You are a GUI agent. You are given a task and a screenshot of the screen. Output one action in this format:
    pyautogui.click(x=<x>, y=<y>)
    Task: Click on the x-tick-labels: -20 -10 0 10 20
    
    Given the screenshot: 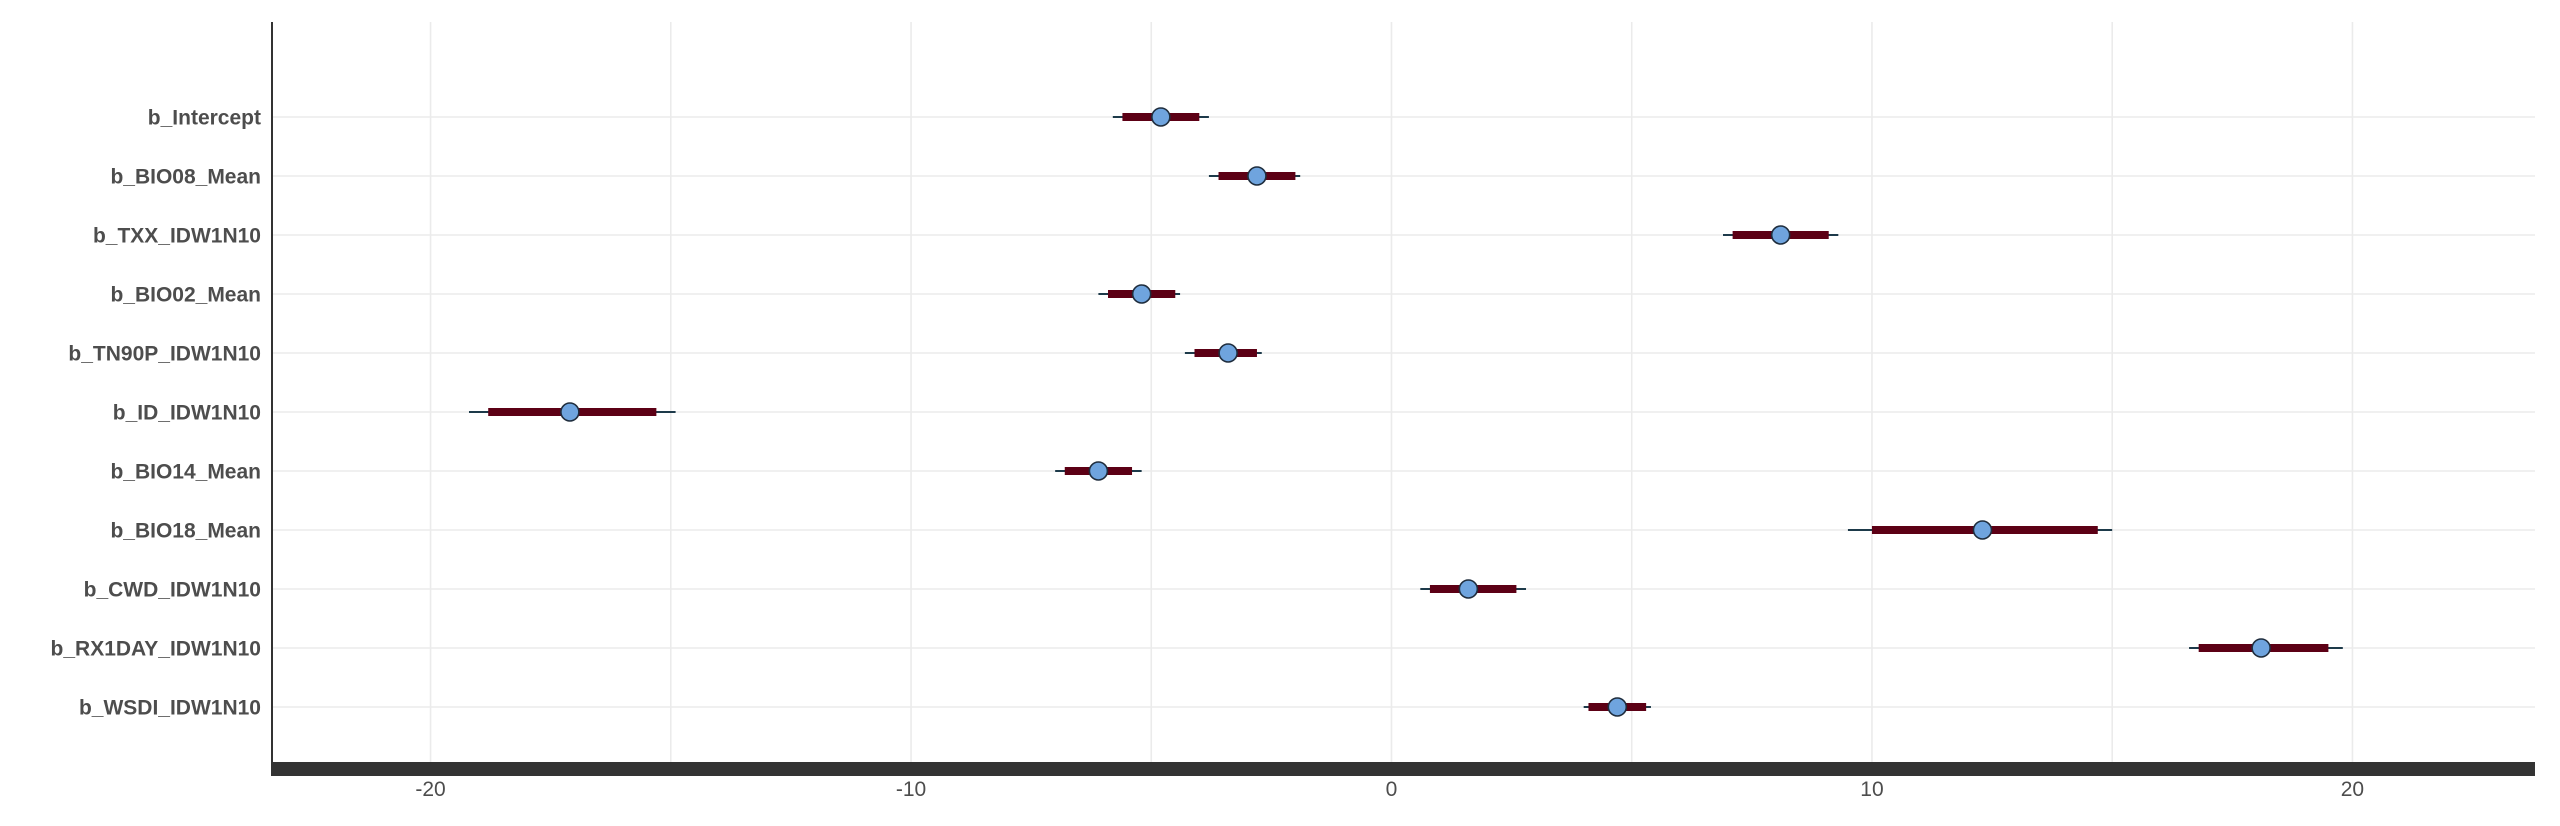 What is the action you would take?
    pyautogui.click(x=1389, y=789)
    